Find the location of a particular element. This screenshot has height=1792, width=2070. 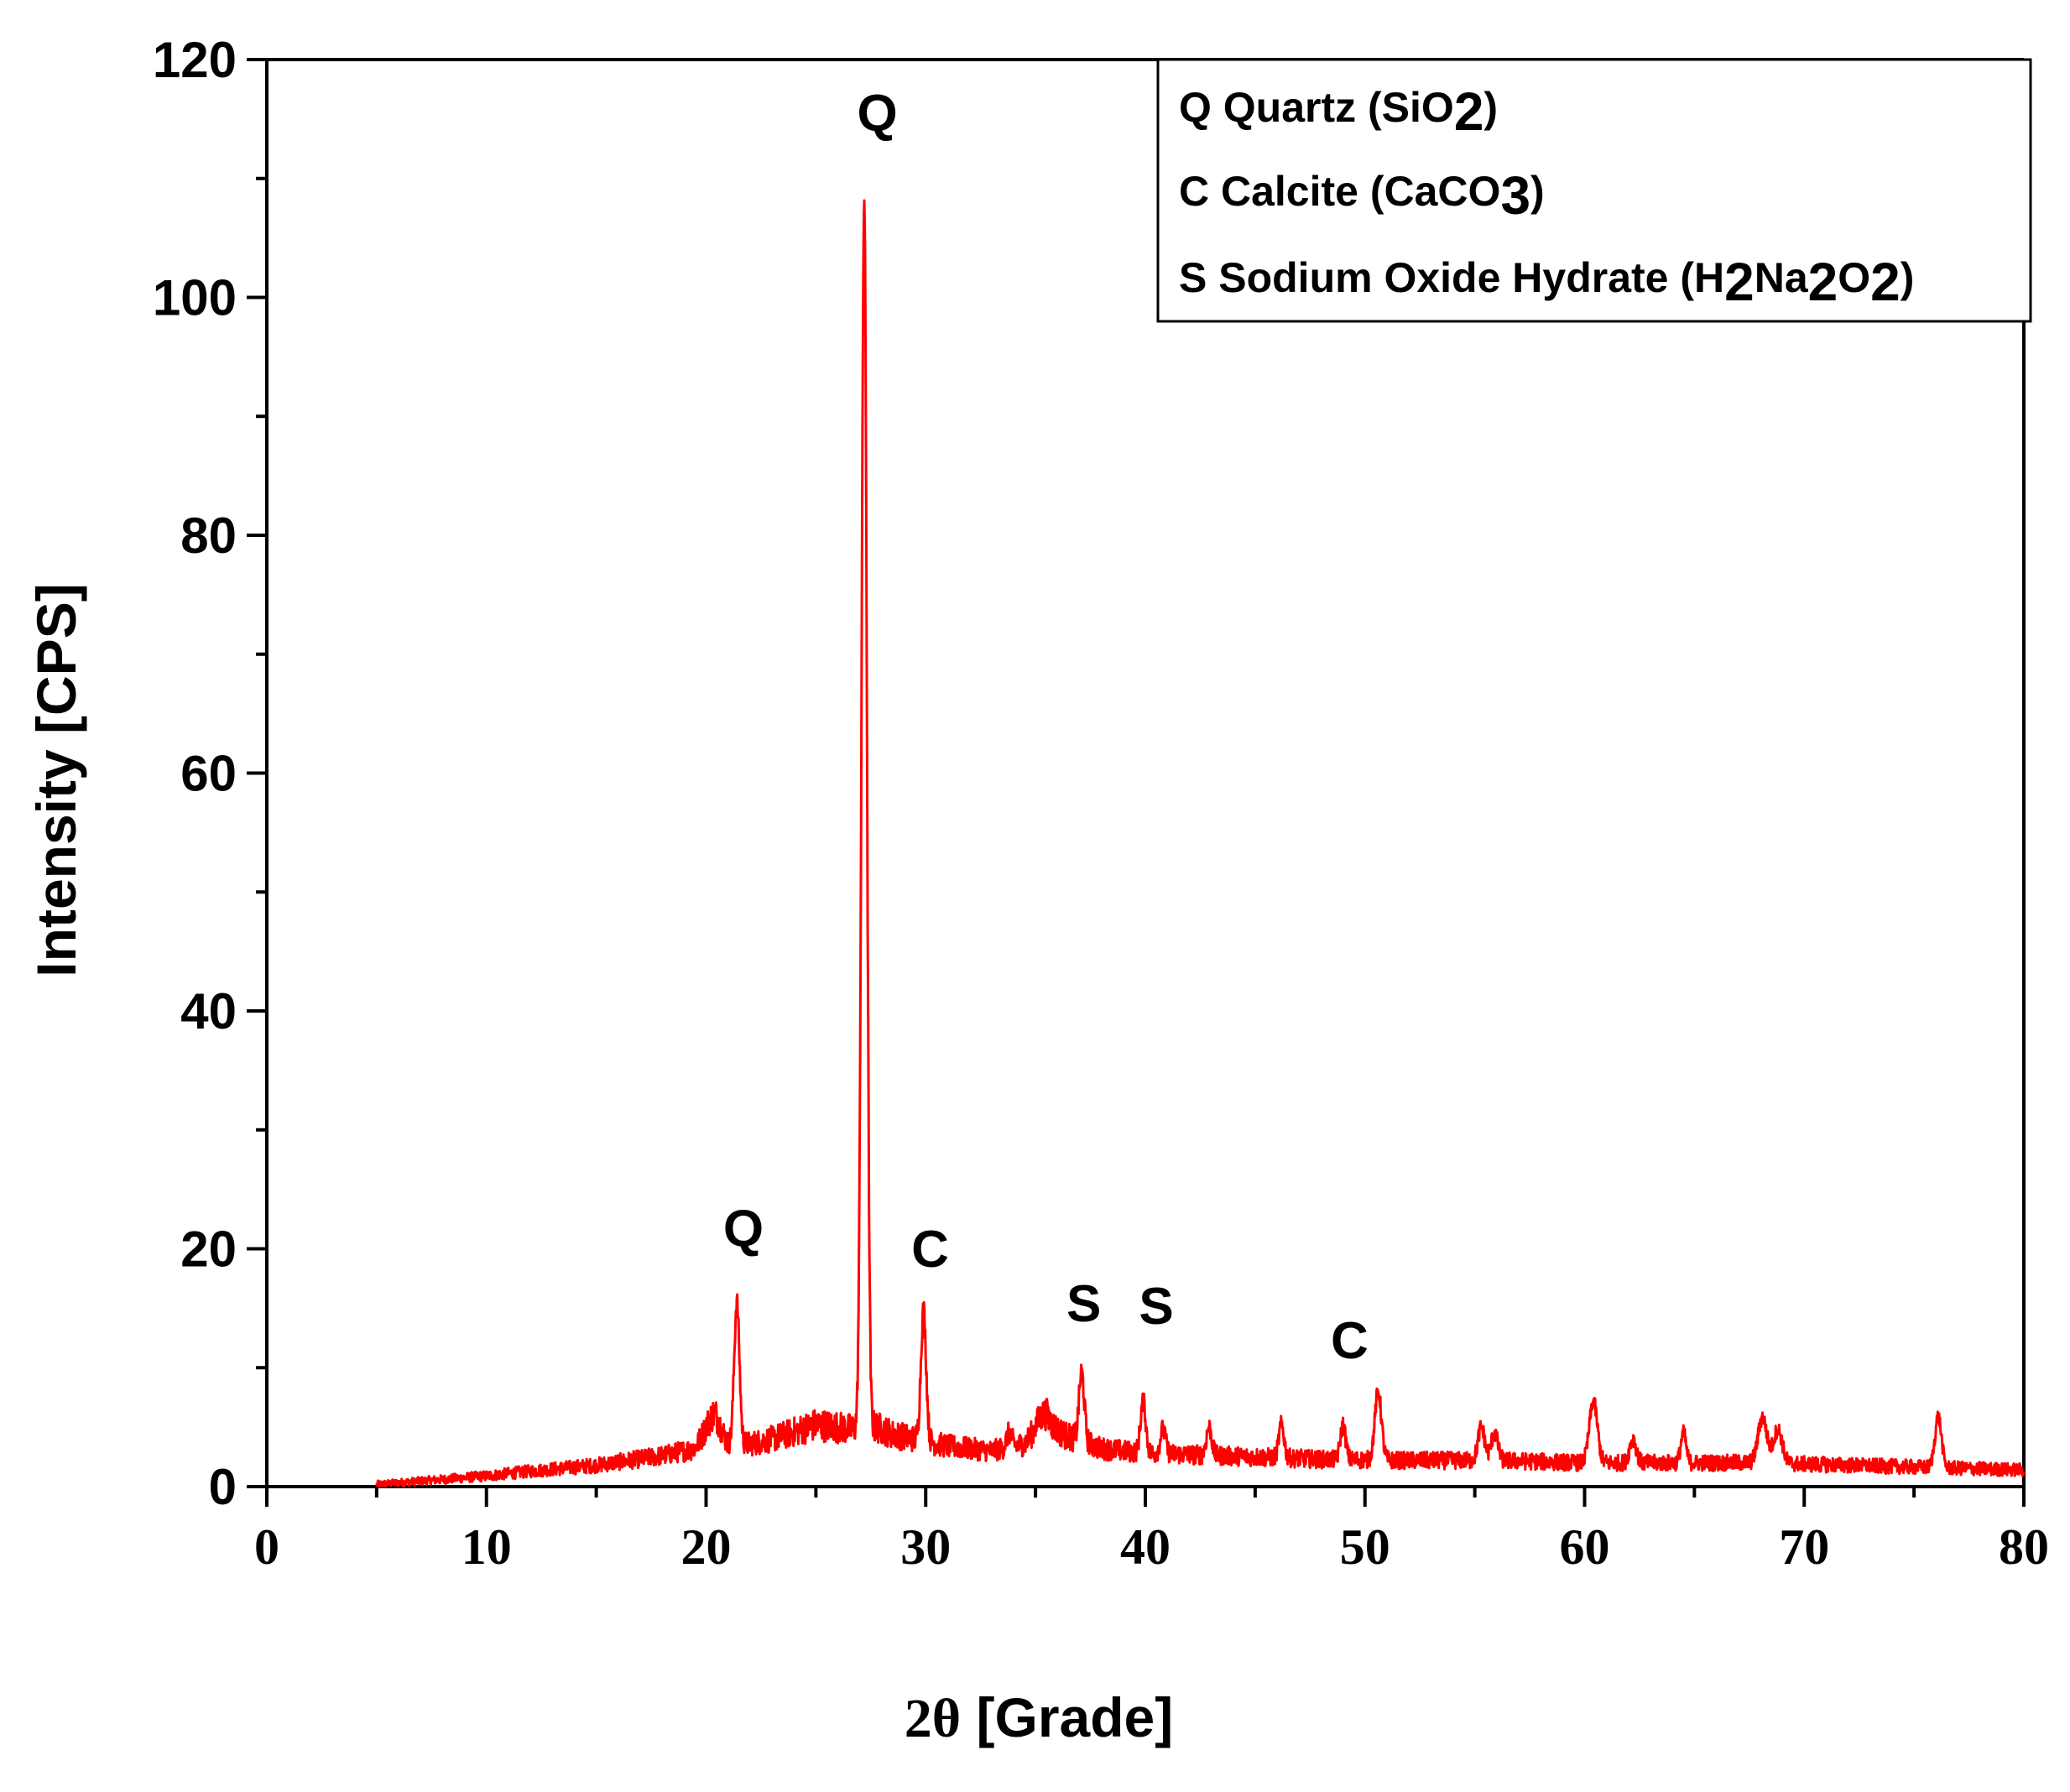

y-tick-label: 100 is located at coordinates (195, 298).